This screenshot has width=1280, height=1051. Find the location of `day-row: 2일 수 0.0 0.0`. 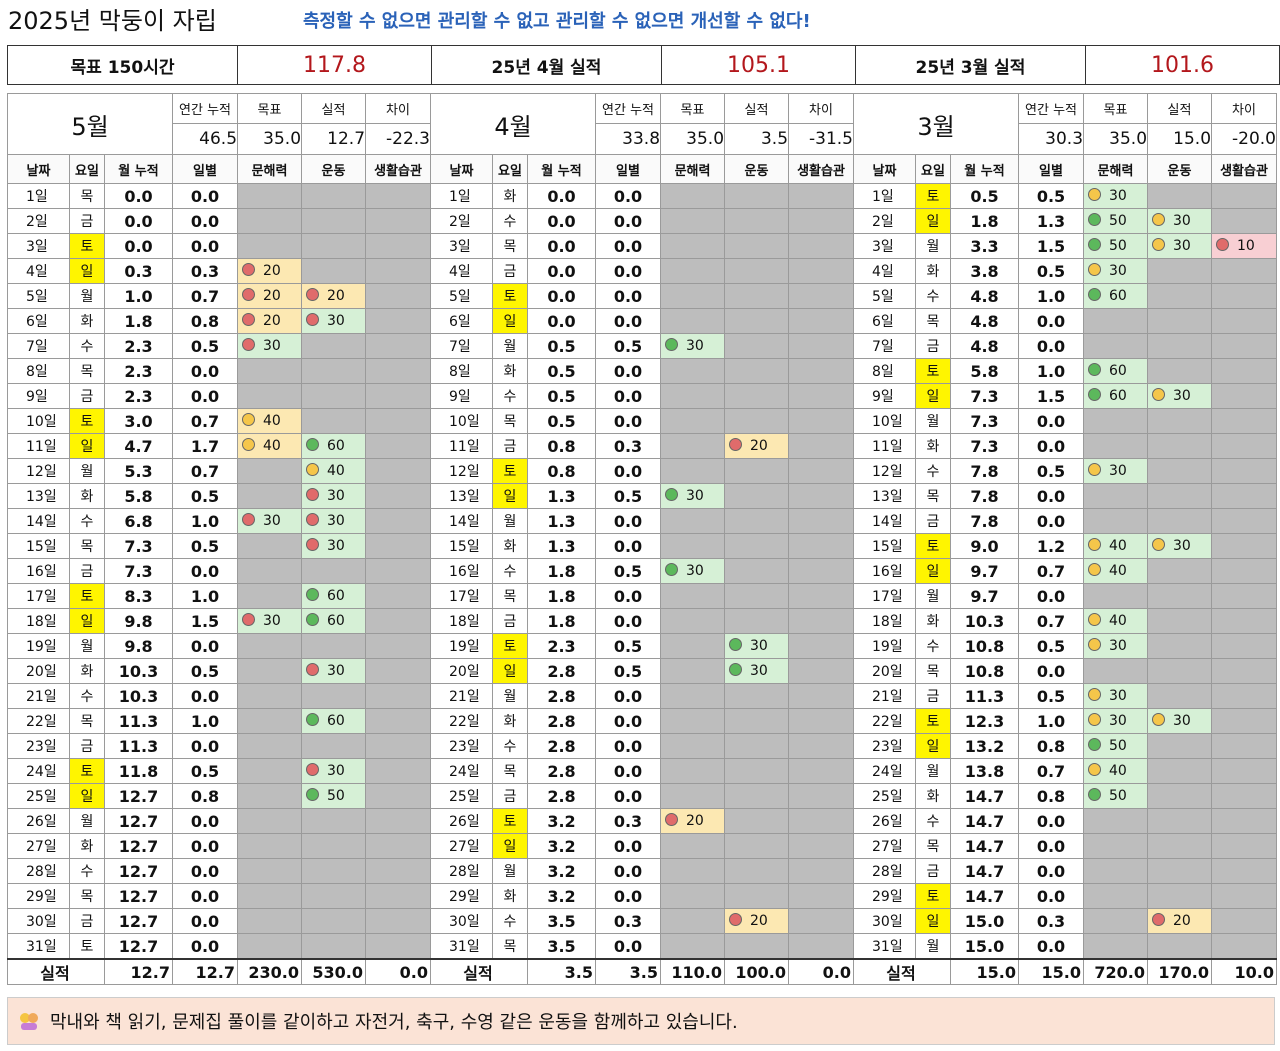

day-row: 2일 수 0.0 0.0 is located at coordinates (642, 221).